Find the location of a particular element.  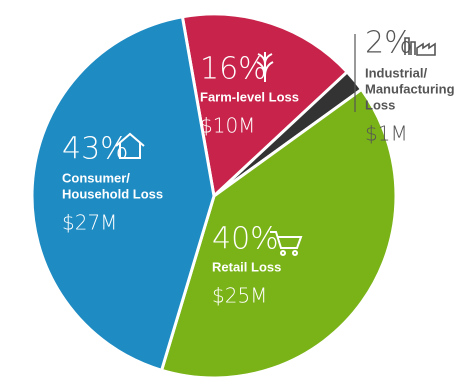

category-label: Manufacturing is located at coordinates (410, 88).